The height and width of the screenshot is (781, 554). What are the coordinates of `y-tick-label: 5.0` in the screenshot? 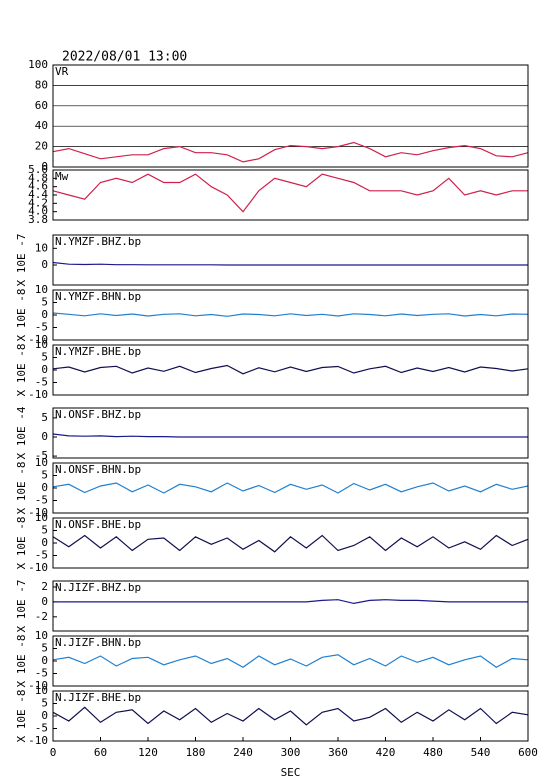 It's located at (38, 169).